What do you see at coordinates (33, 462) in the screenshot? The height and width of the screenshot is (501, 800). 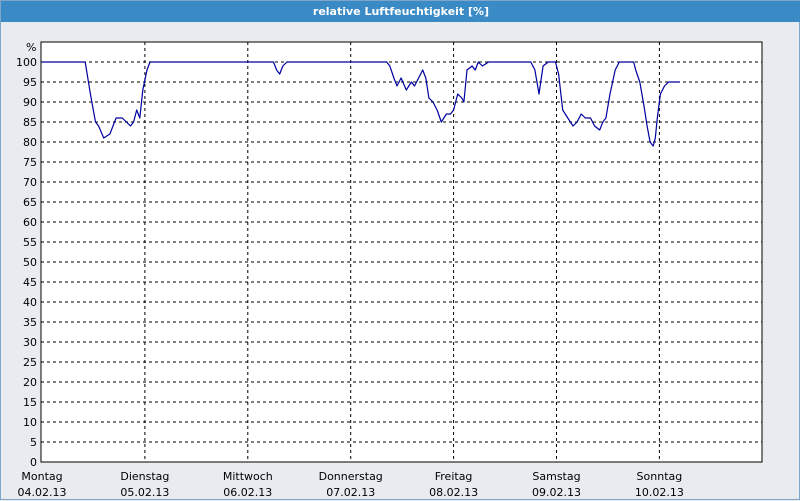 I see `y-tick-label: 0` at bounding box center [33, 462].